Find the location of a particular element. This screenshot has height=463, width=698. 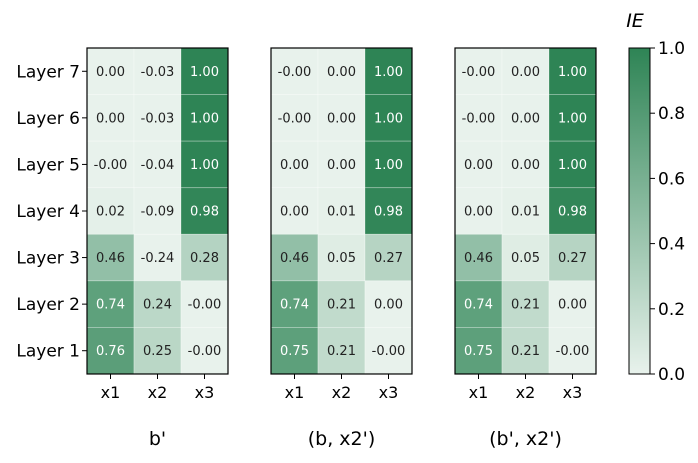

colorbar-gradient is located at coordinates (639, 211).